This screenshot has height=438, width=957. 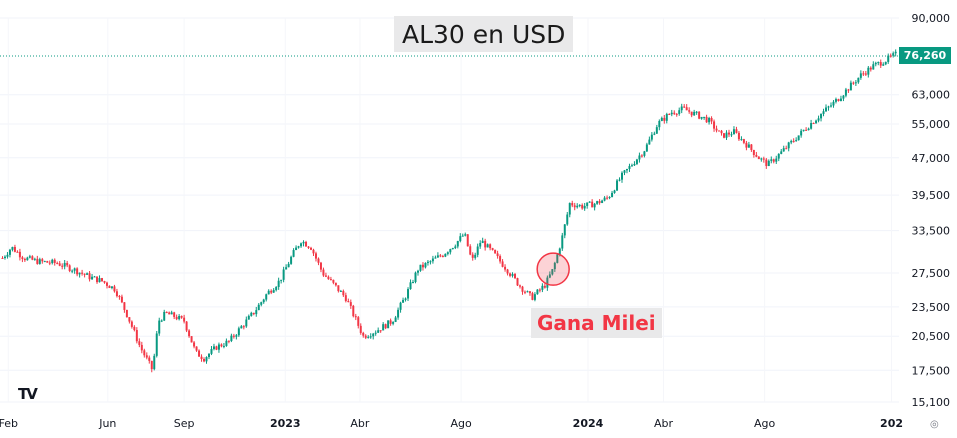 I want to click on annotation-marker-group, so click(x=553, y=269).